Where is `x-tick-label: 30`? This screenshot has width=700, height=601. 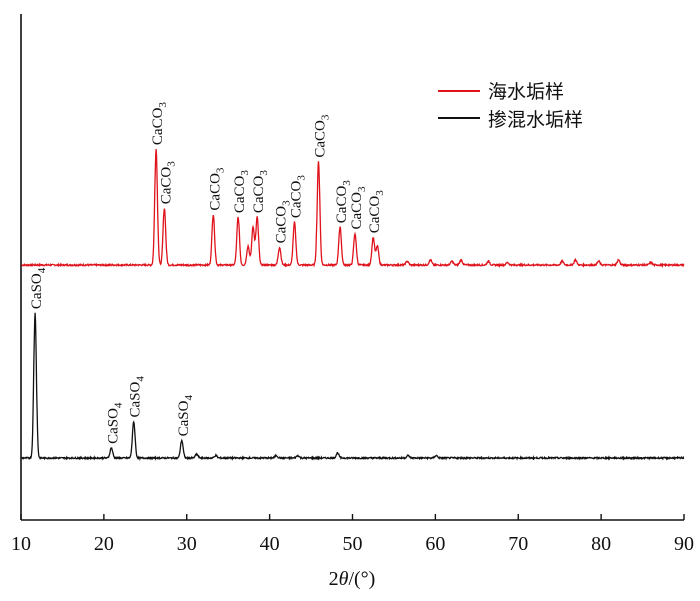 x-tick-label: 30 is located at coordinates (187, 544).